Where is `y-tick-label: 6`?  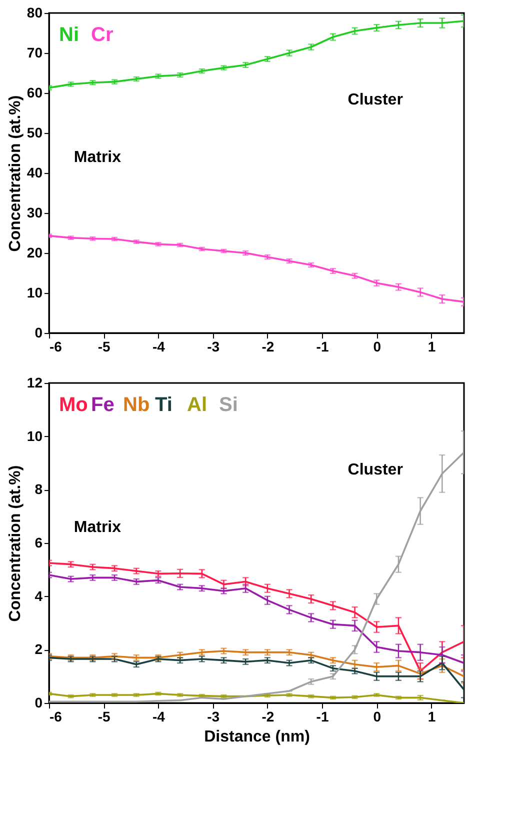
y-tick-label: 6 is located at coordinates (38, 542).